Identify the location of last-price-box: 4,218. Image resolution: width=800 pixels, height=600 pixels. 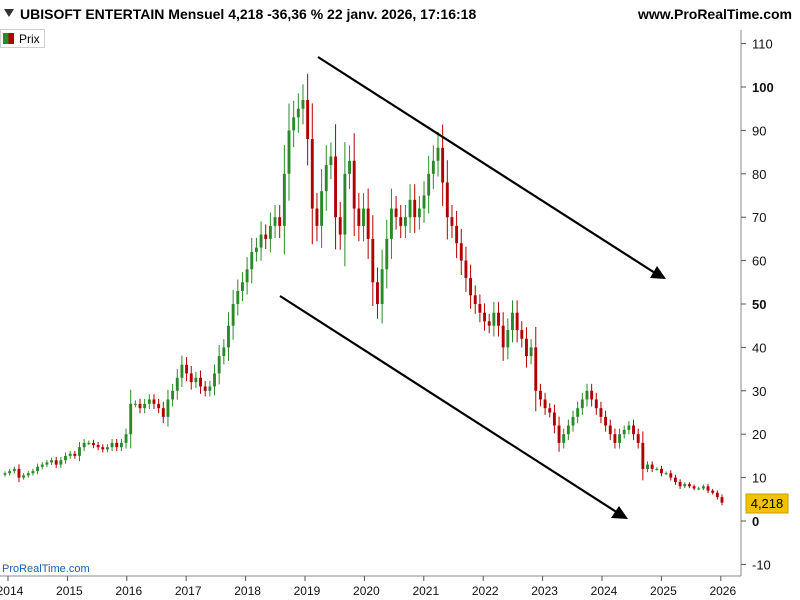
(767, 503).